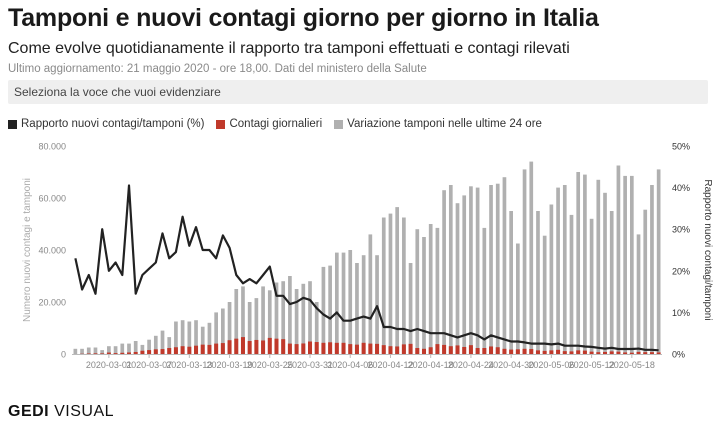 This screenshot has width=720, height=429. Describe the element at coordinates (632, 365) in the screenshot. I see `x-tick-label: 2020-05-18` at that location.